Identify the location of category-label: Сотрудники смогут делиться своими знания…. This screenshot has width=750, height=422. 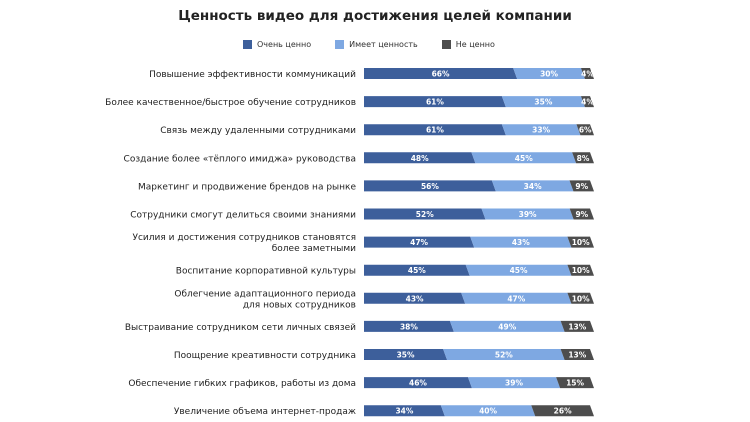
(243, 216).